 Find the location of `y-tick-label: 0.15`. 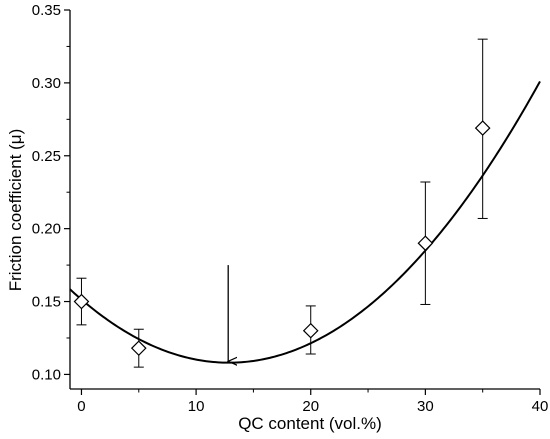

y-tick-label: 0.15 is located at coordinates (46, 302).